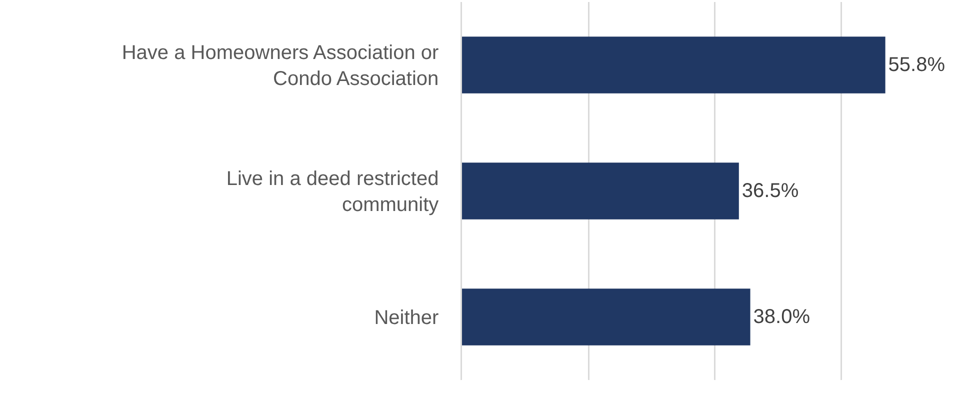  I want to click on data-label: 55.8%, so click(917, 65).